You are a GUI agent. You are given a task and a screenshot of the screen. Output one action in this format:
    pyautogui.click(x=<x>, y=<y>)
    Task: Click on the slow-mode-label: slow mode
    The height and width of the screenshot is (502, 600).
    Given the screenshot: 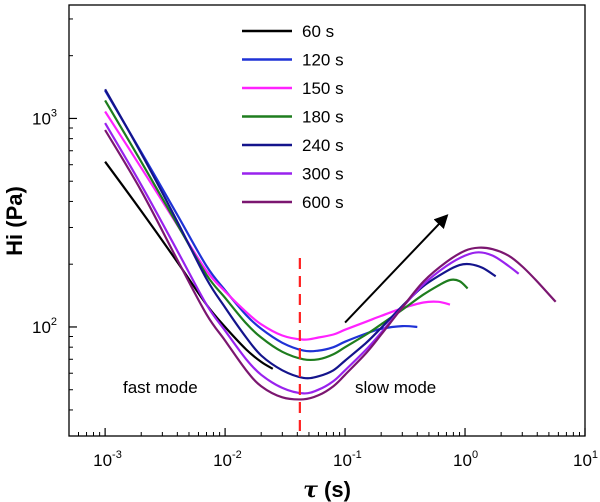 What is the action you would take?
    pyautogui.click(x=395, y=387)
    